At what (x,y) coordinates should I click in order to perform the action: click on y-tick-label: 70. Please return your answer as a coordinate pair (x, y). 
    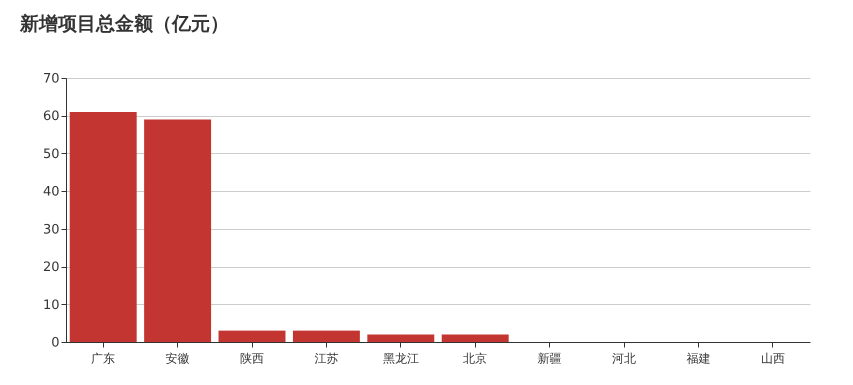
    Looking at the image, I should click on (51, 79).